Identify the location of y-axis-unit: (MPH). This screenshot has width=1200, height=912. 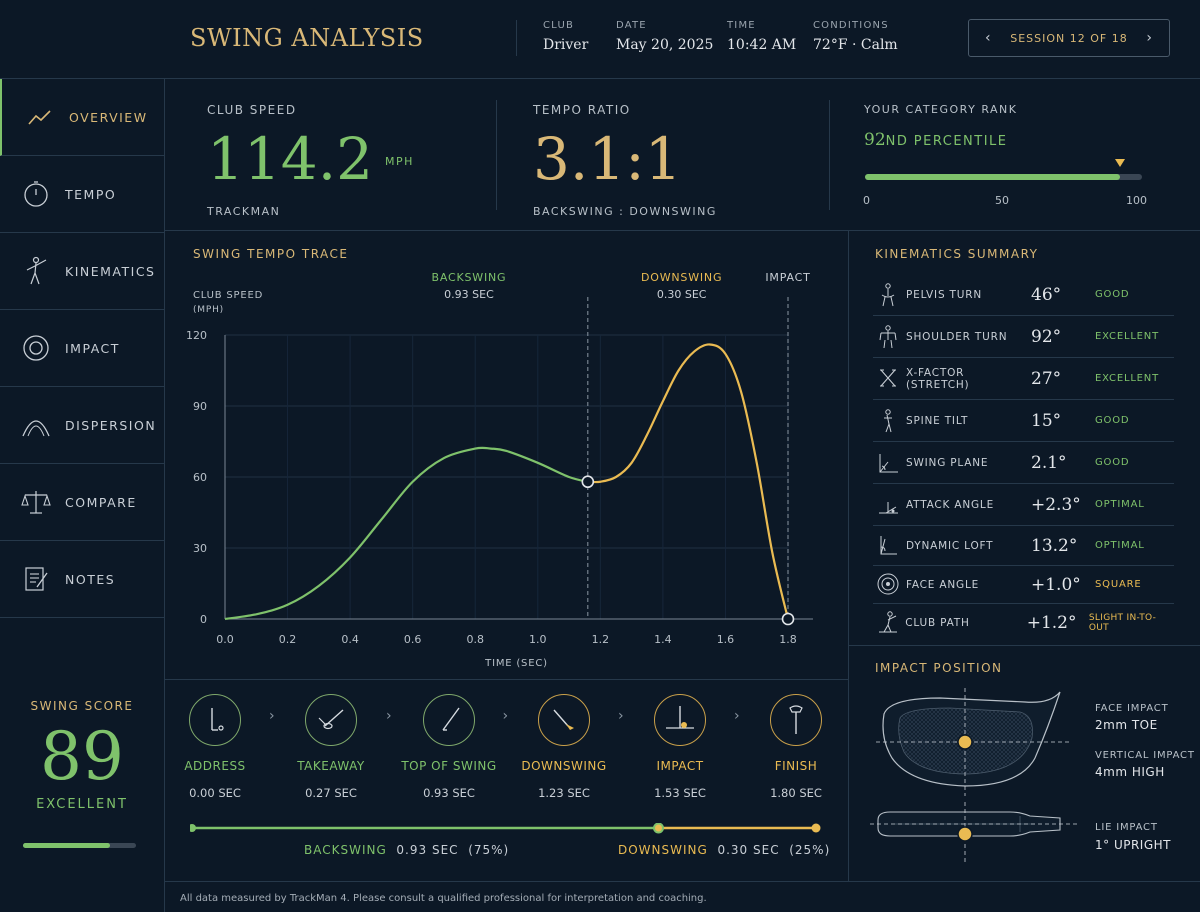
(208, 310).